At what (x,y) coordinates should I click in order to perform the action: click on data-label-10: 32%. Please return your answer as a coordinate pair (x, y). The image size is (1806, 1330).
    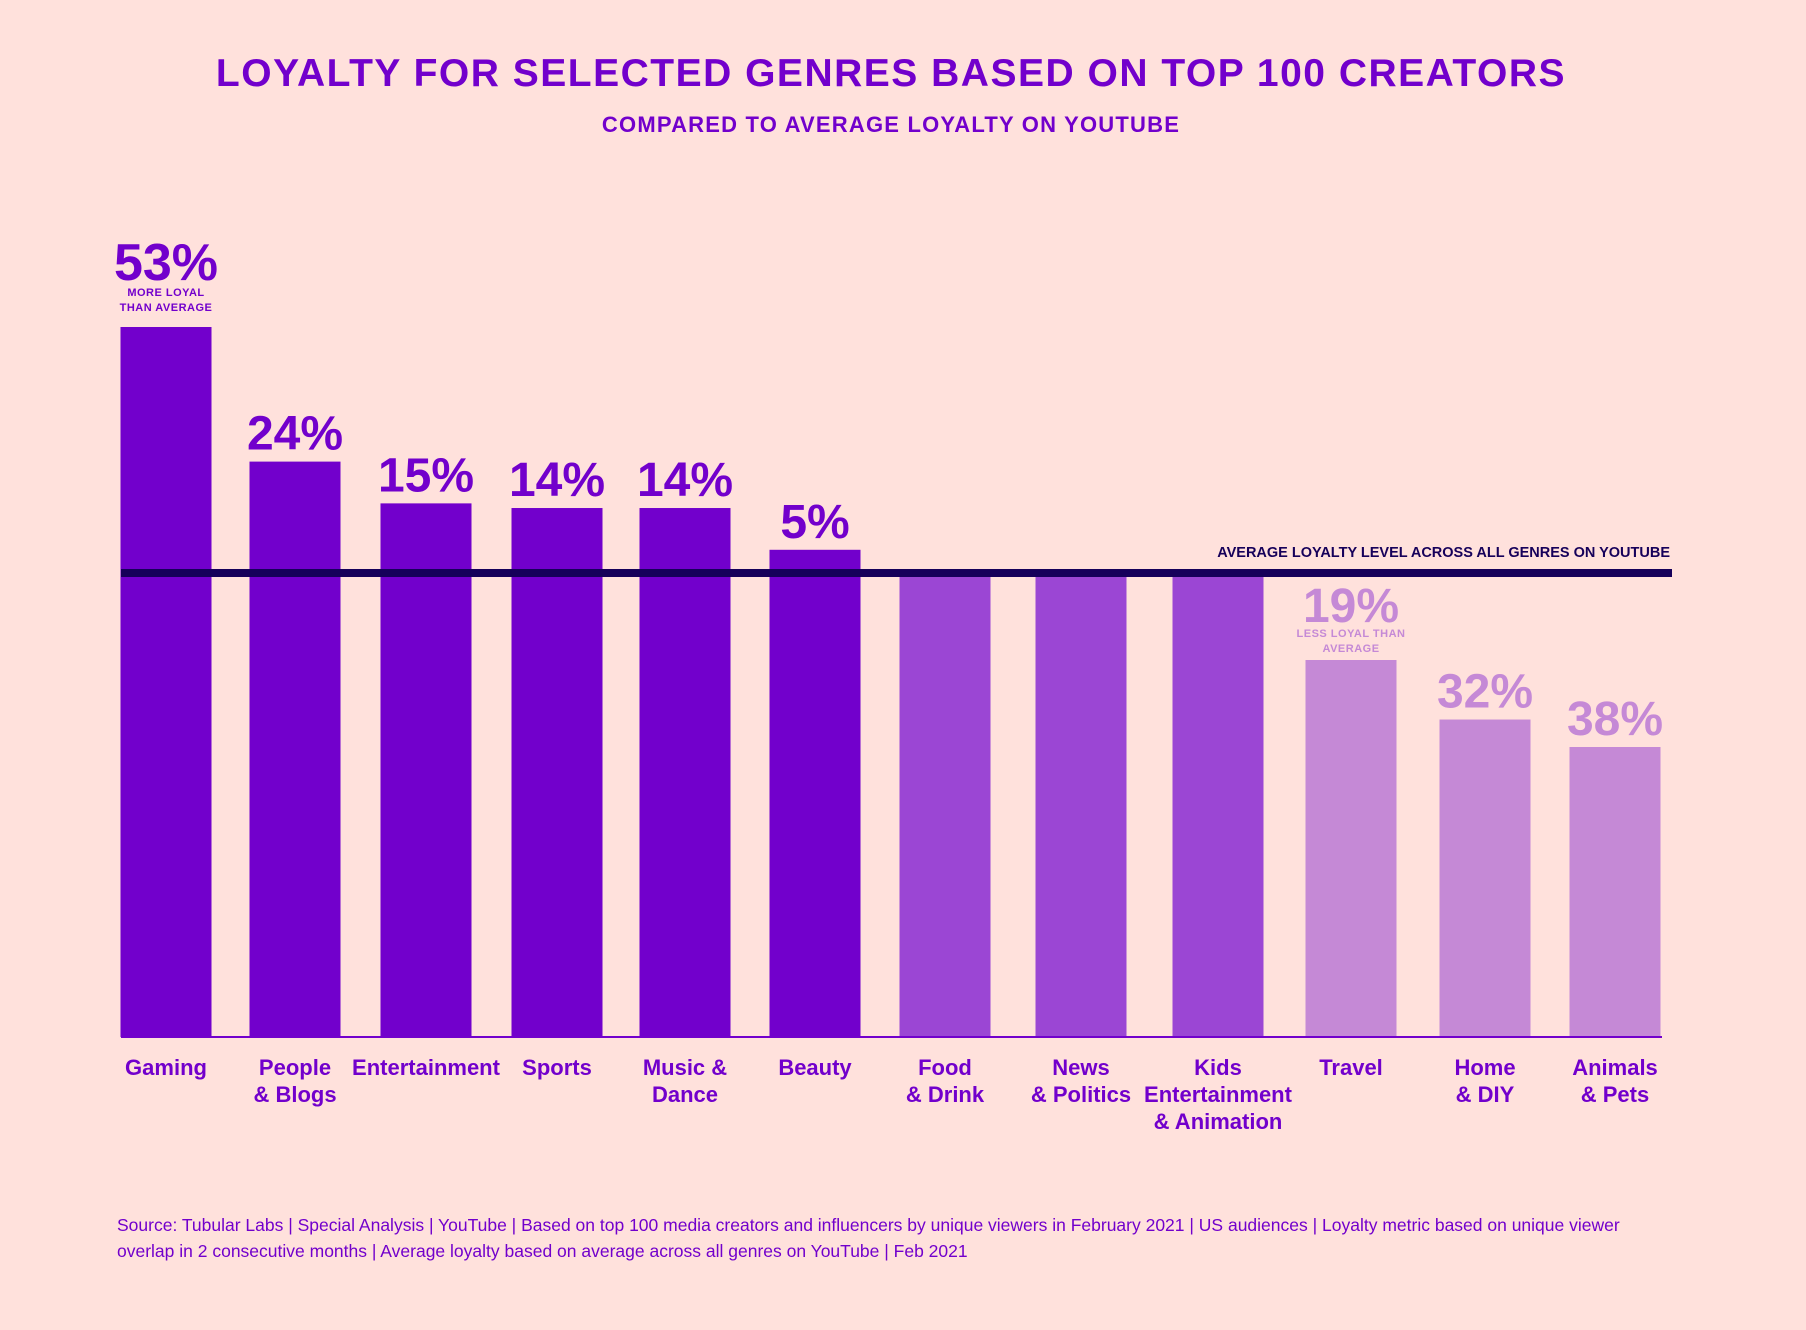
    Looking at the image, I should click on (1485, 692).